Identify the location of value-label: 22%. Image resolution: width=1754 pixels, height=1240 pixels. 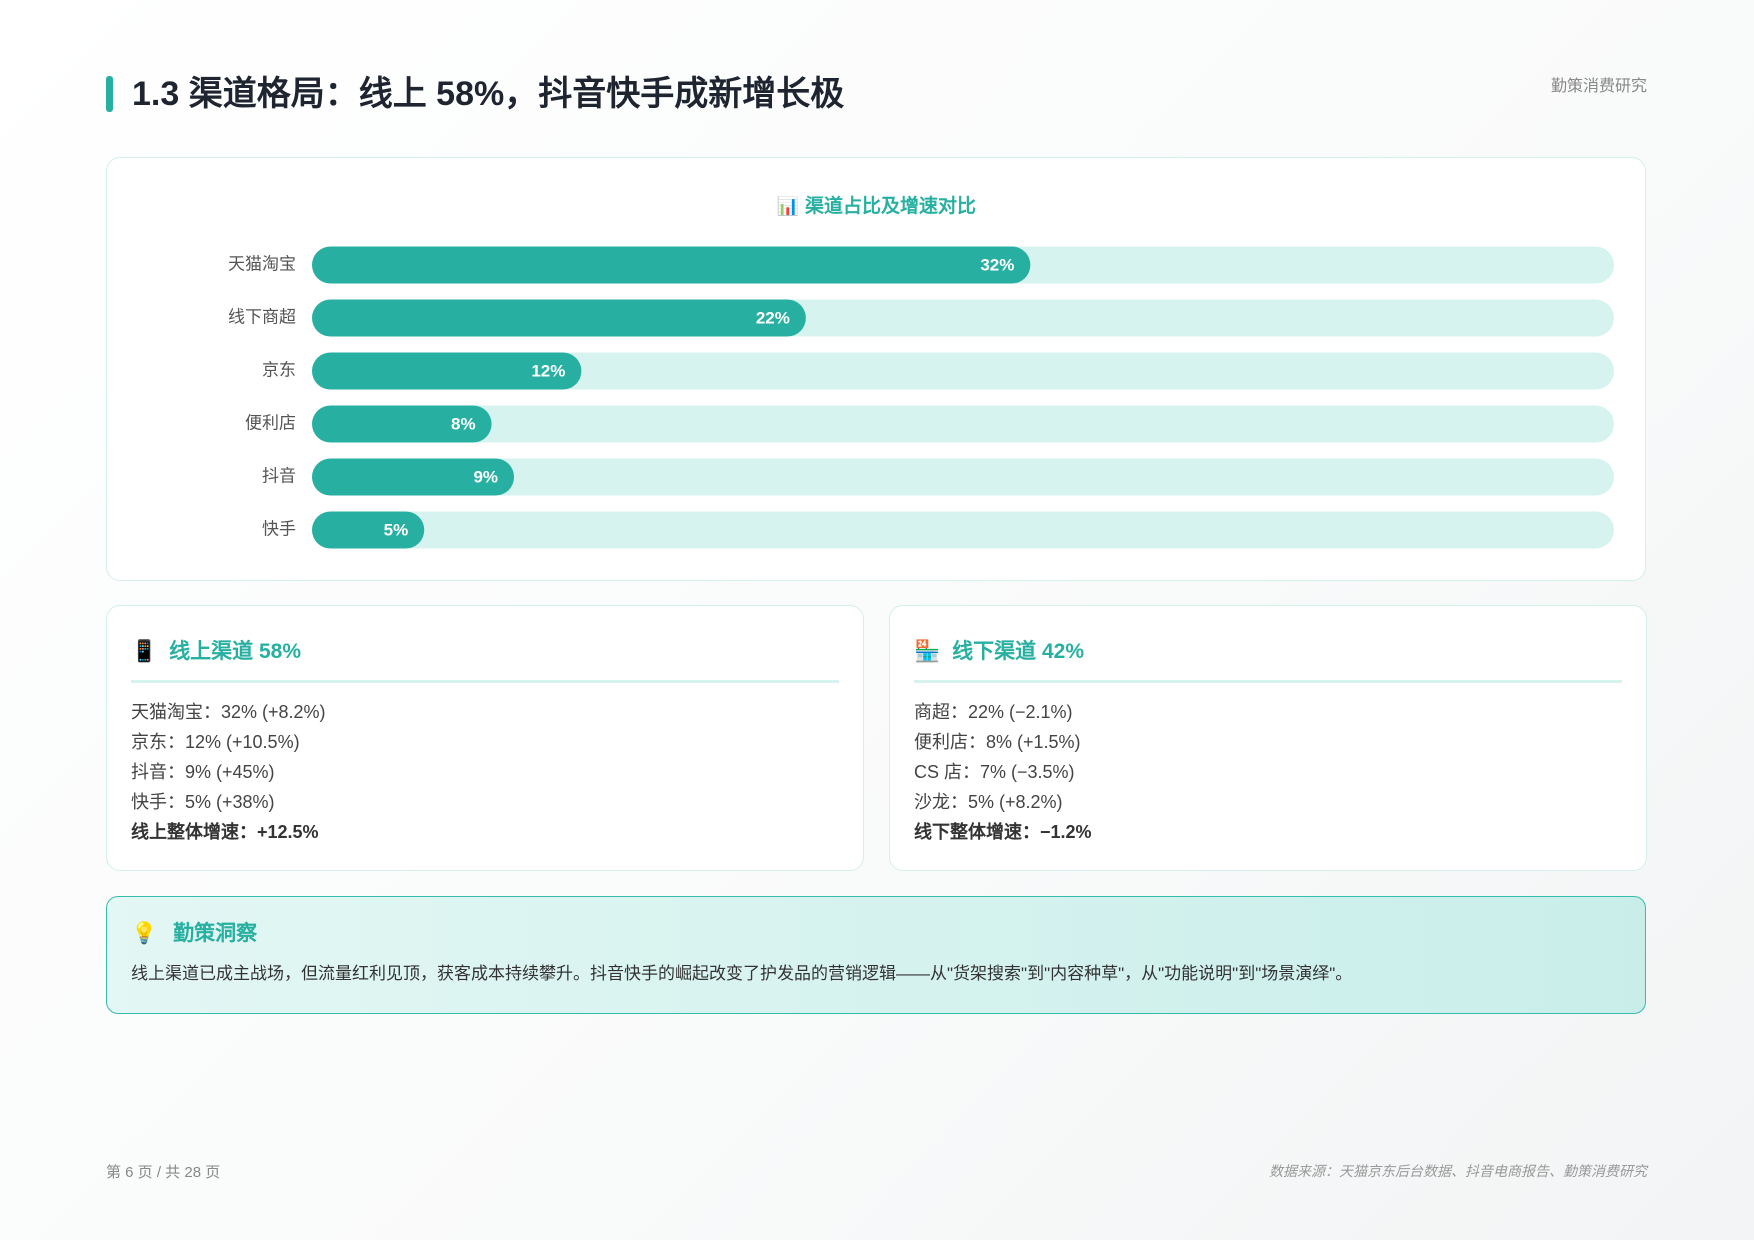
(773, 317).